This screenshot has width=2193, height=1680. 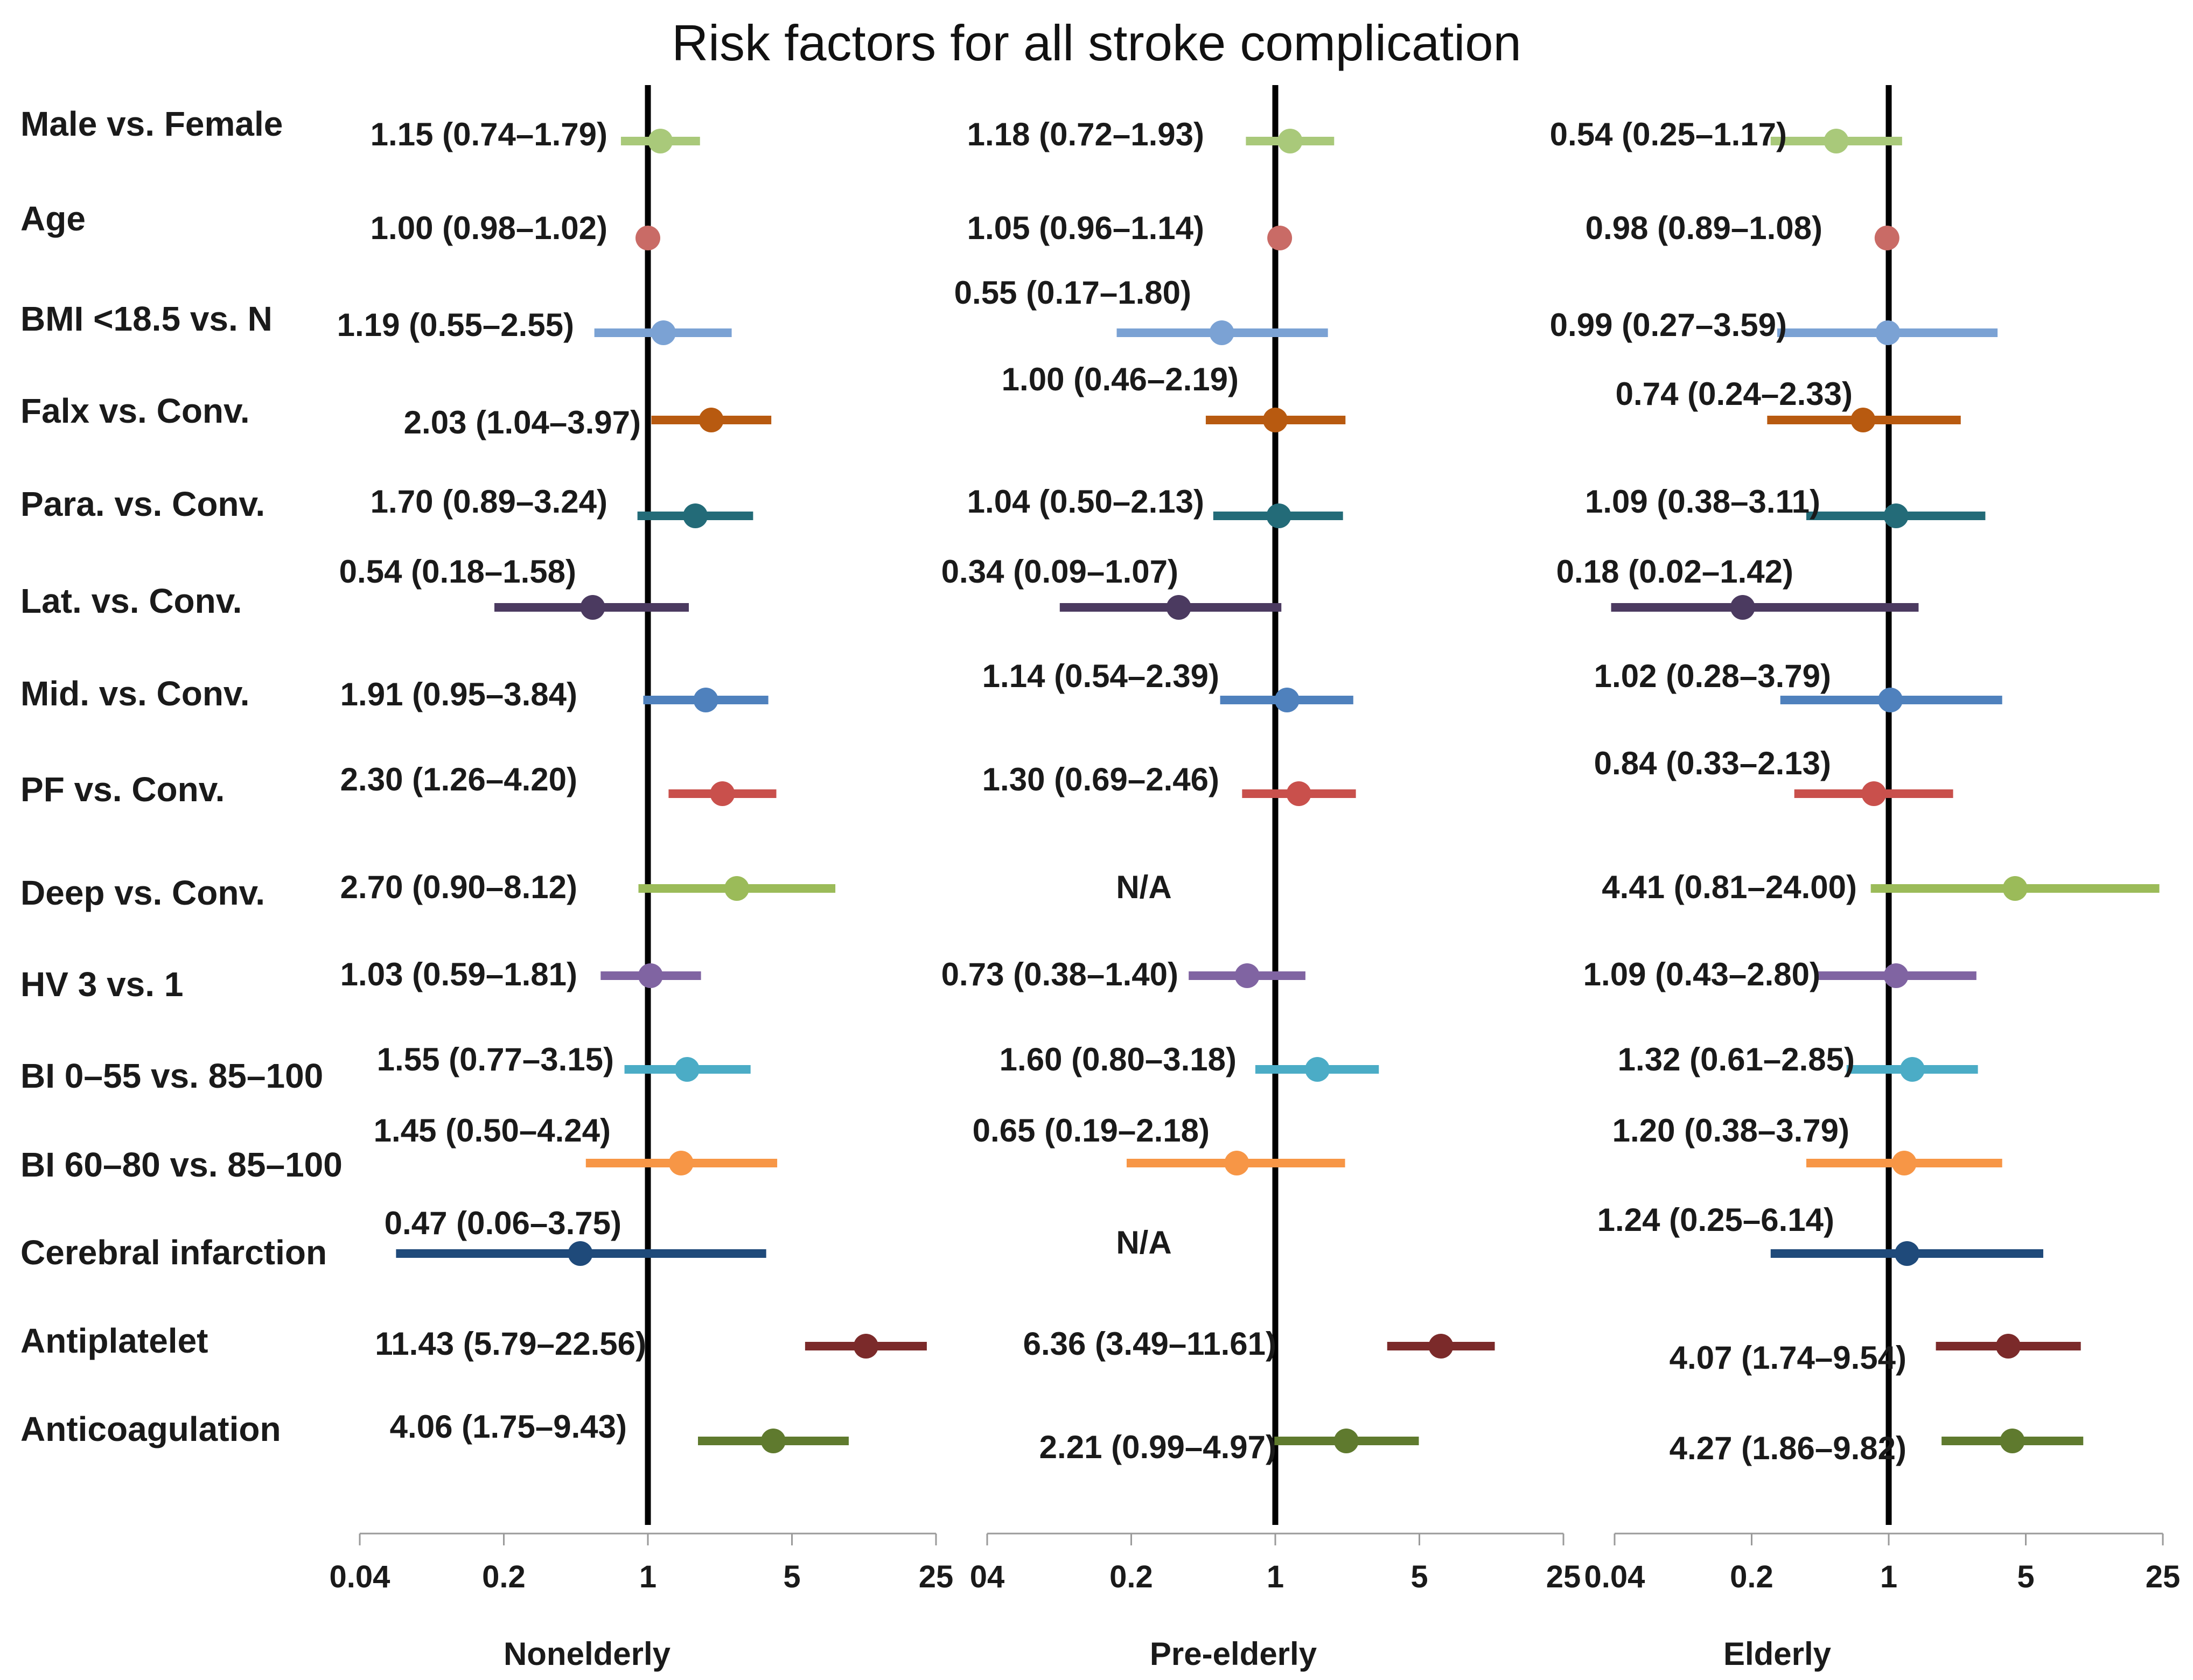 What do you see at coordinates (489, 134) in the screenshot?
I see `estimate-label: 1.15 (0.74–1.79)` at bounding box center [489, 134].